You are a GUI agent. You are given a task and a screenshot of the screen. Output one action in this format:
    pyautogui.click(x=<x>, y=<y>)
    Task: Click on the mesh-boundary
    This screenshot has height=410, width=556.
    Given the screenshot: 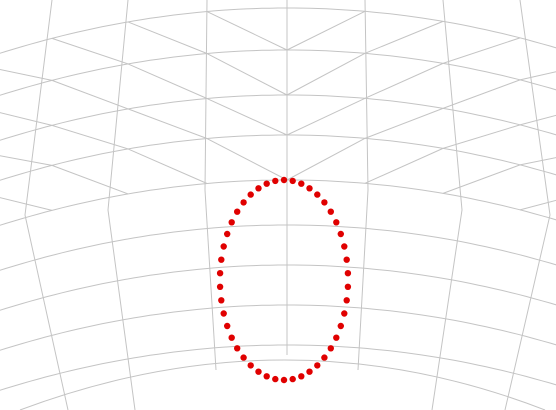 What is the action you would take?
    pyautogui.click(x=282, y=384)
    